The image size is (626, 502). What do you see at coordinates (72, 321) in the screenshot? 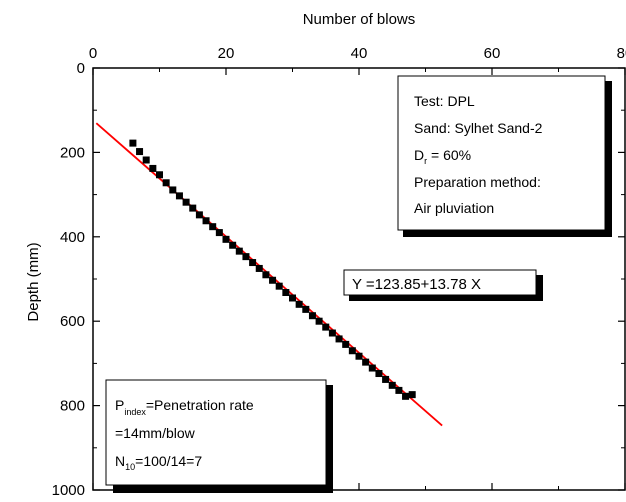
I see `y-tick-label: 600` at bounding box center [72, 321].